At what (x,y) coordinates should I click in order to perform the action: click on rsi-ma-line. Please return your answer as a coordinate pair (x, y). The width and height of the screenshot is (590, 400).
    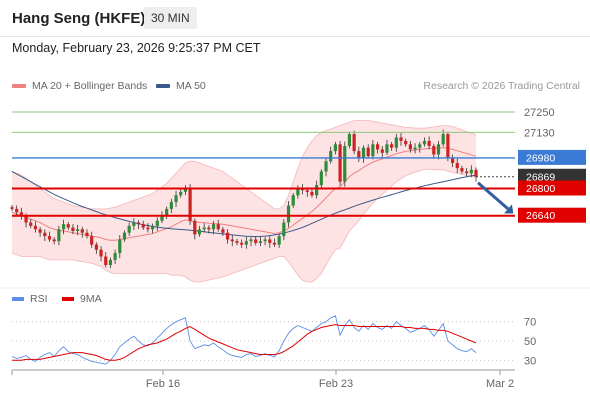
    Looking at the image, I should click on (244, 342).